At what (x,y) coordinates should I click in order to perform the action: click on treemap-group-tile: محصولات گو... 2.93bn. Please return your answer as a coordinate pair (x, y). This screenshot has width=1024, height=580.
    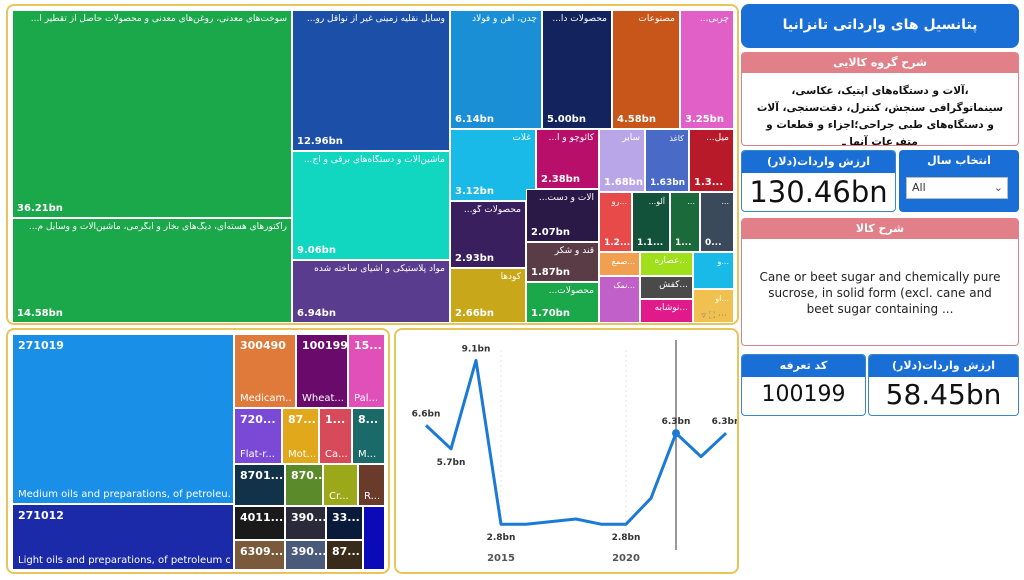
    Looking at the image, I should click on (488, 234).